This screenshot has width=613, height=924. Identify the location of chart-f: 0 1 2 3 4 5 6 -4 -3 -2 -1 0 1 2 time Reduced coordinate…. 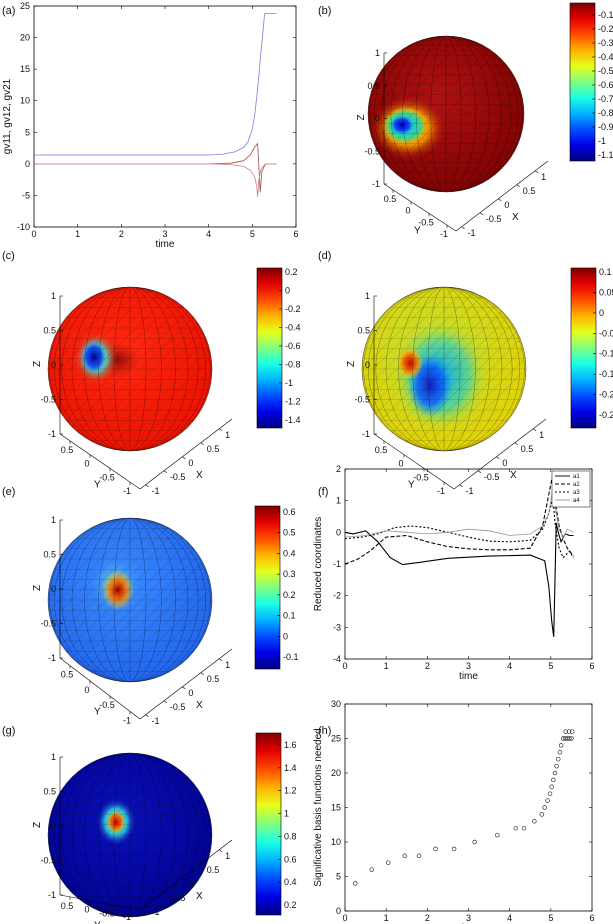
(454, 573).